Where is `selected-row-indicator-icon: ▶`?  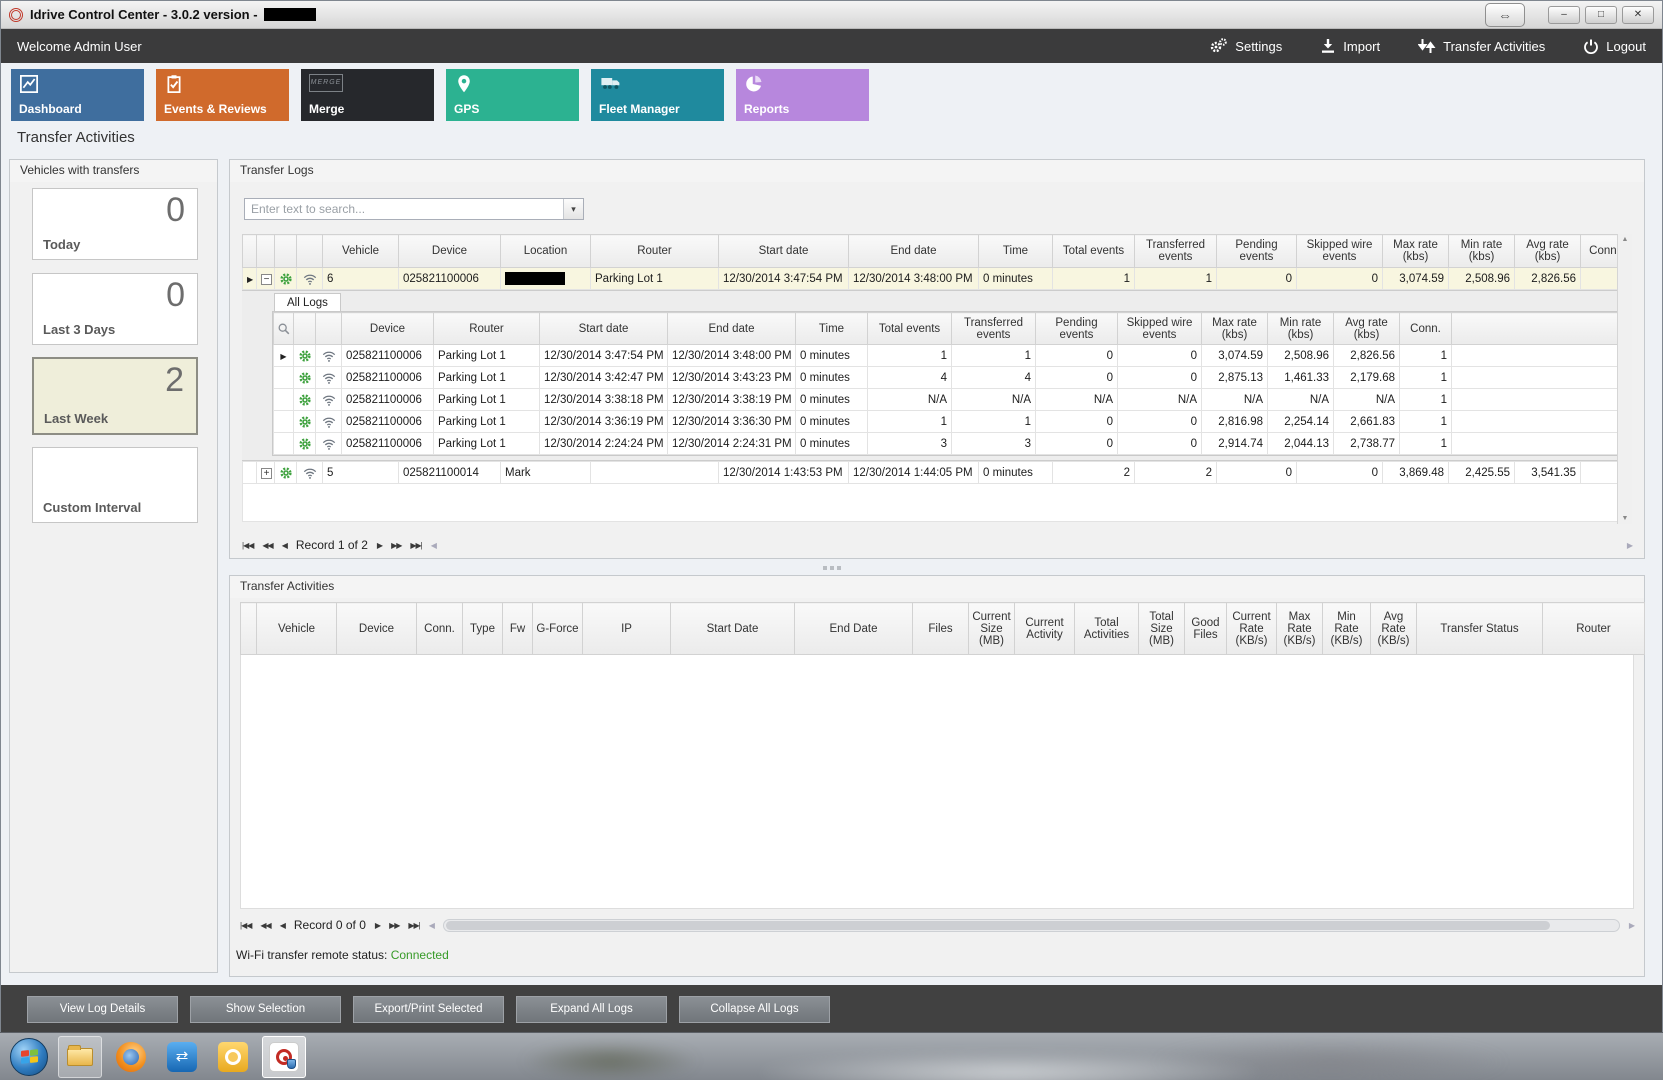
selected-row-indicator-icon: ▶ is located at coordinates (283, 356).